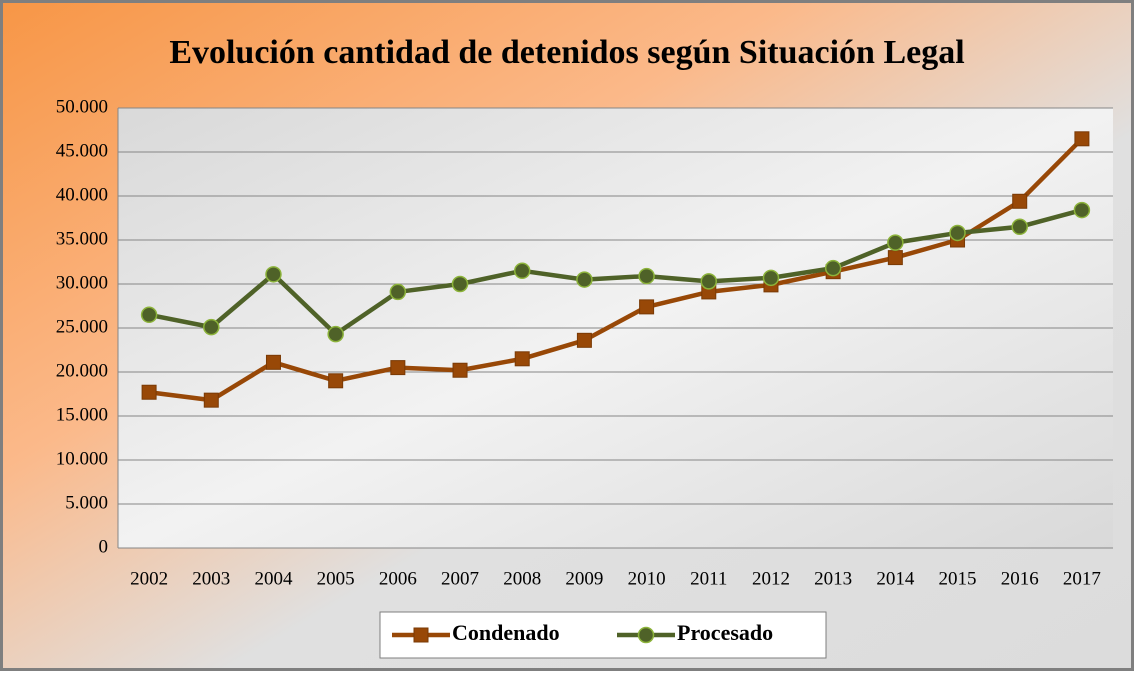 This screenshot has height=676, width=1134. I want to click on x-tick-label: 2008, so click(522, 578).